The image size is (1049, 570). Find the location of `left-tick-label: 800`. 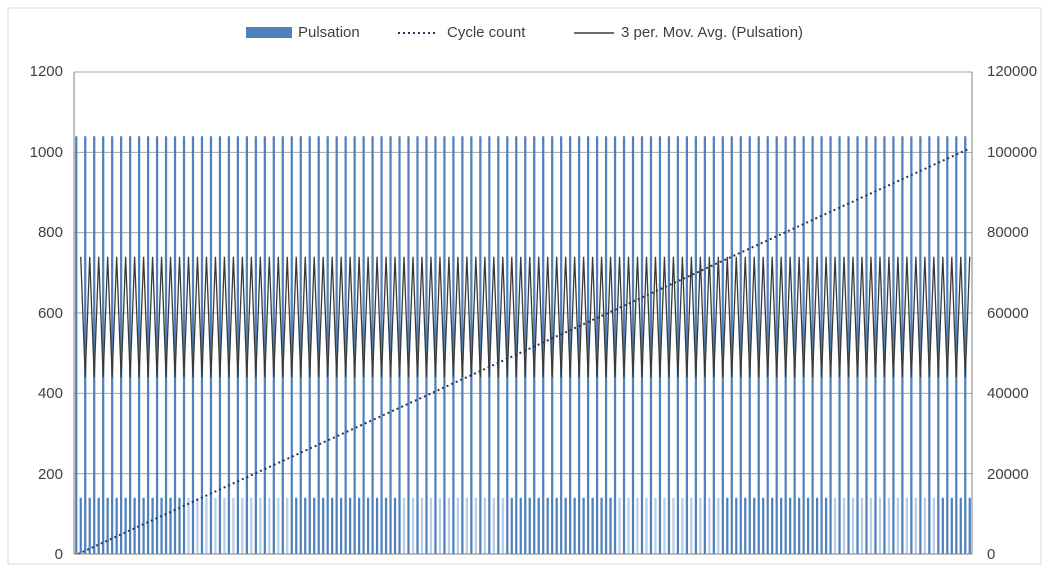

left-tick-label: 800 is located at coordinates (50, 232).